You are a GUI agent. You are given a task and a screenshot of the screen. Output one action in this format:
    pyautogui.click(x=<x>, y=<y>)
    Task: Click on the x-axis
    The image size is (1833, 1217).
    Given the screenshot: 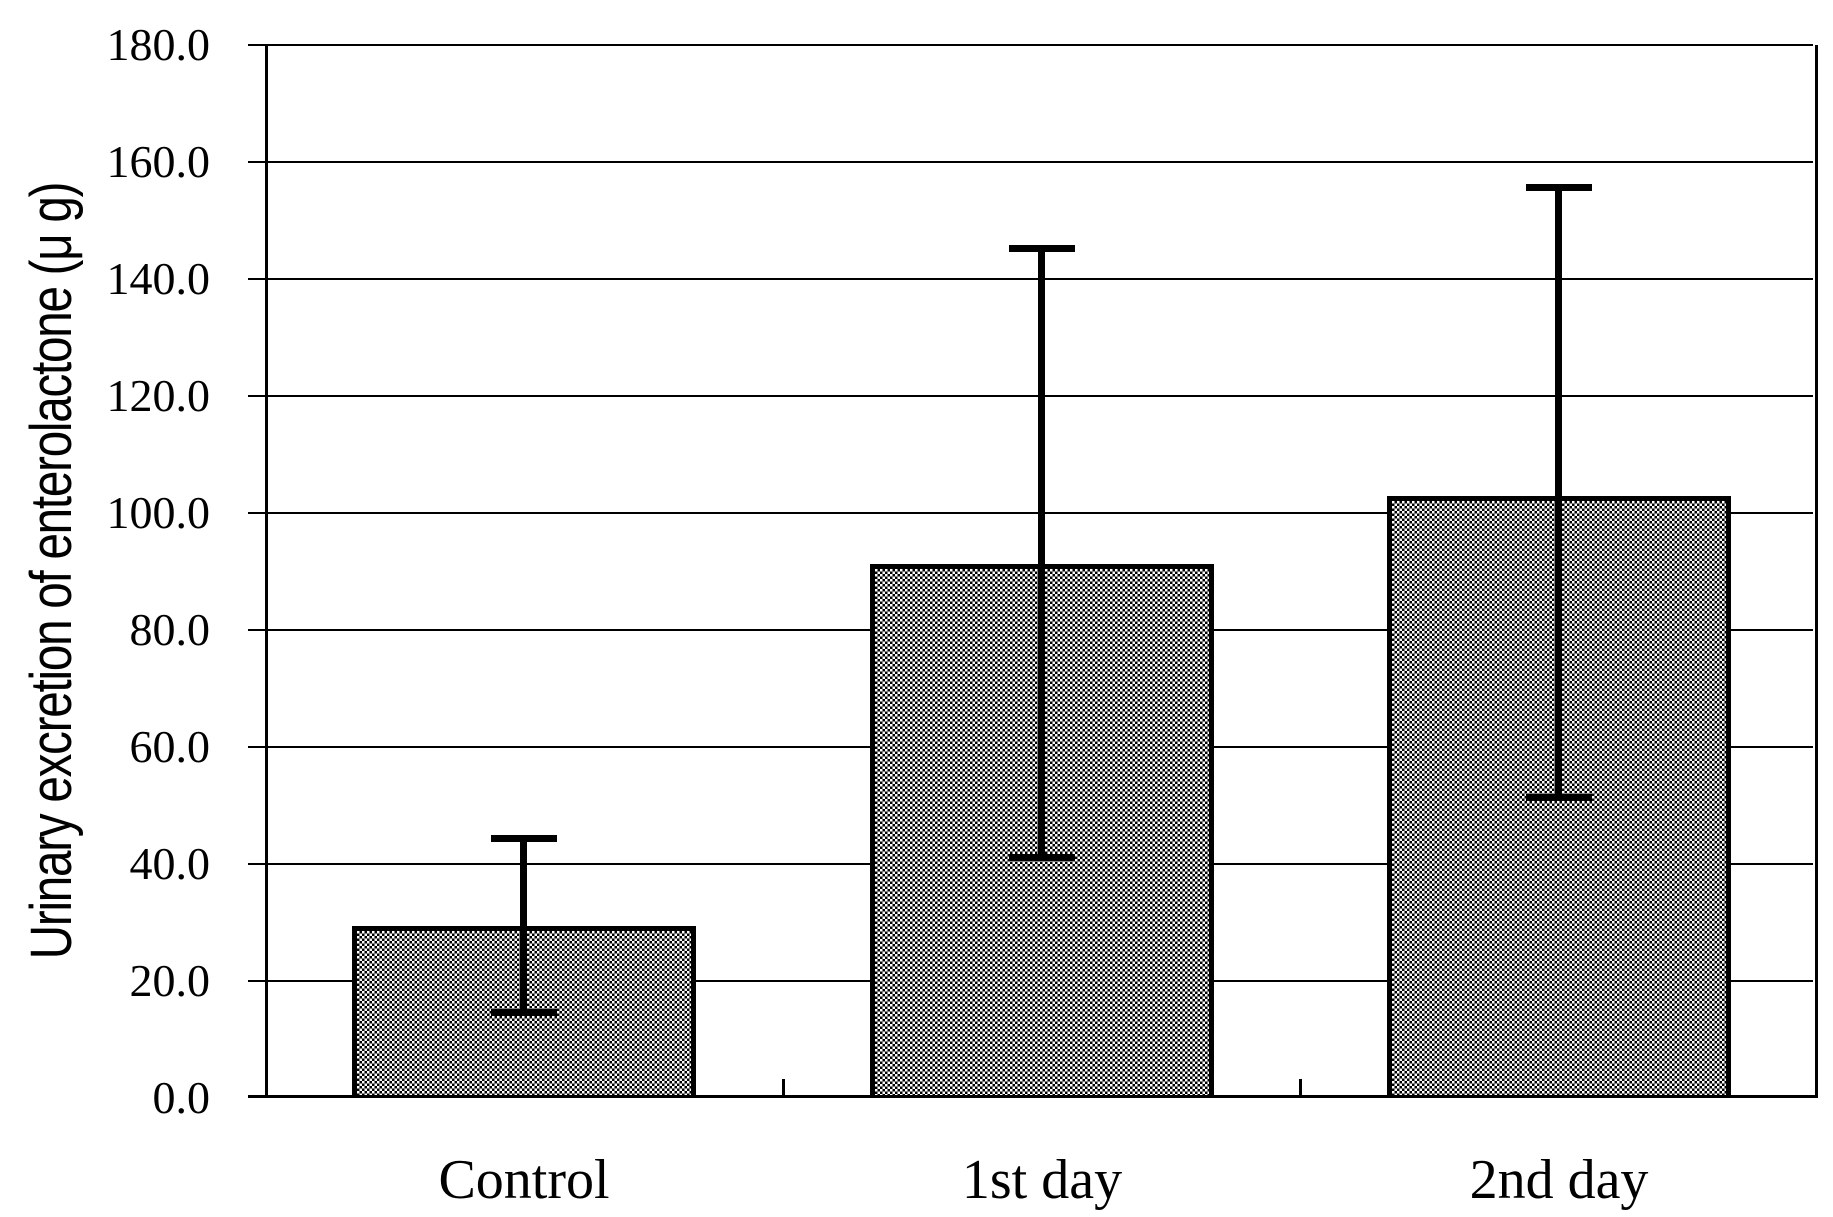 What is the action you would take?
    pyautogui.click(x=1033, y=1096)
    